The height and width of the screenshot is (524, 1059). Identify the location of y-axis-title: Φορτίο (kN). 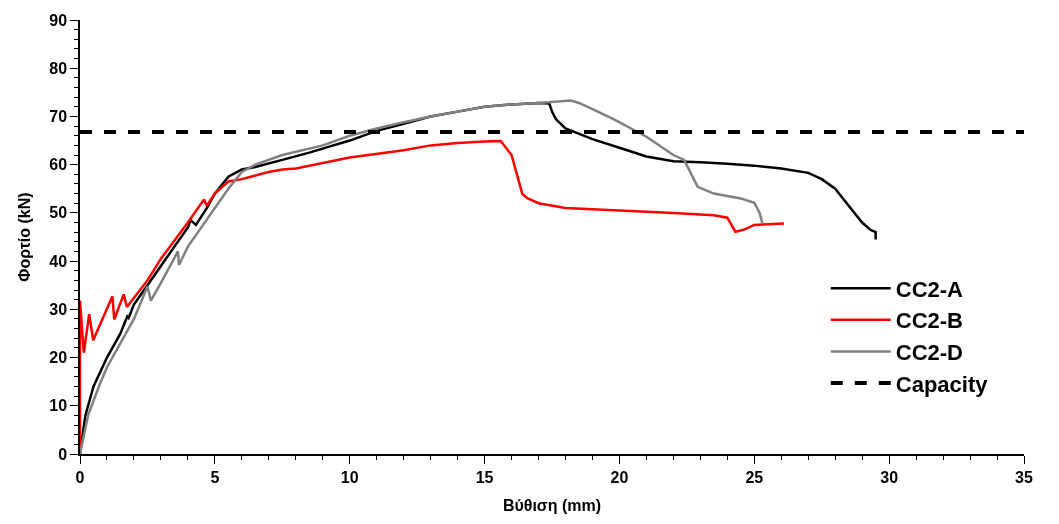
(24, 237).